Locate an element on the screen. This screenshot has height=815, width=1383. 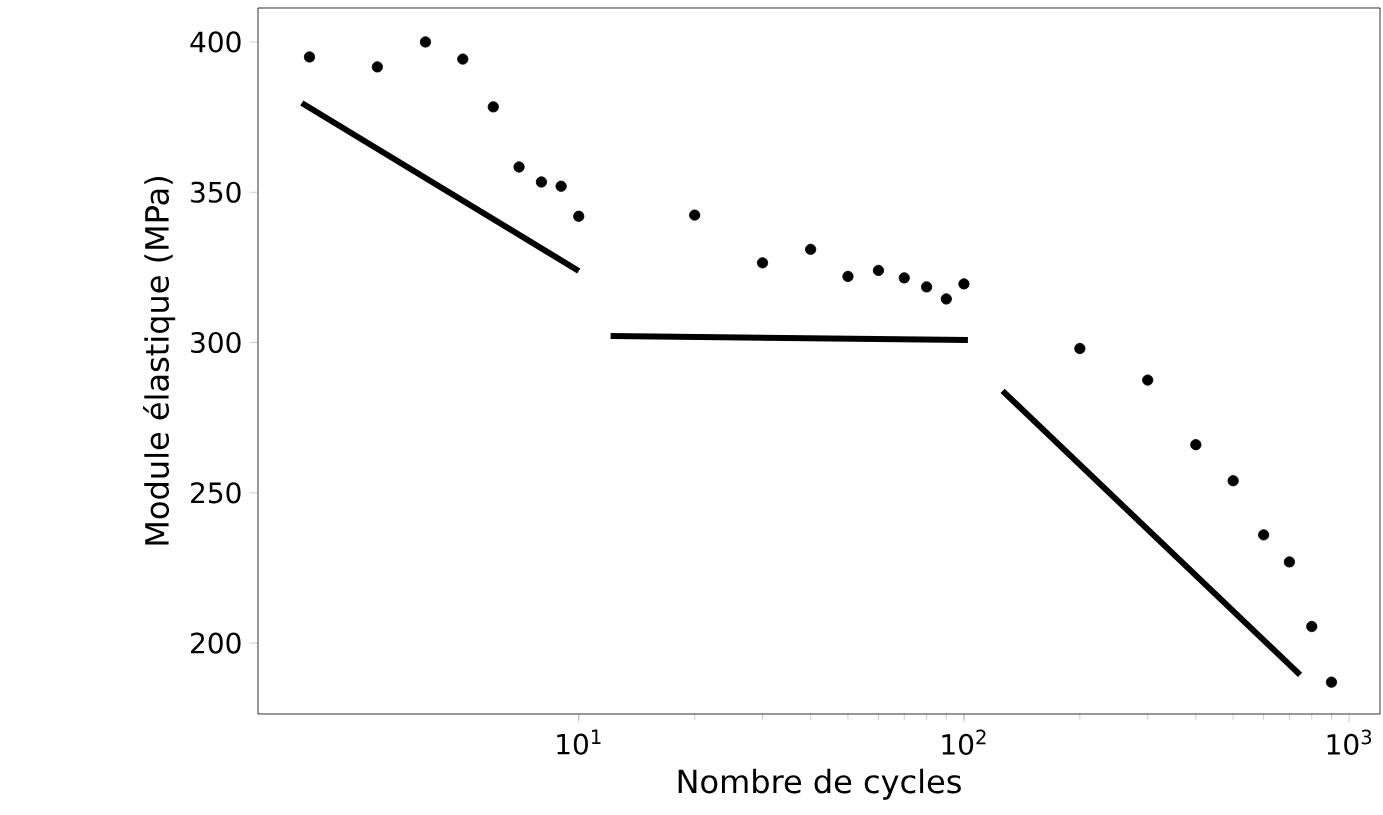
y-tick-label: 300 is located at coordinates (216, 342).